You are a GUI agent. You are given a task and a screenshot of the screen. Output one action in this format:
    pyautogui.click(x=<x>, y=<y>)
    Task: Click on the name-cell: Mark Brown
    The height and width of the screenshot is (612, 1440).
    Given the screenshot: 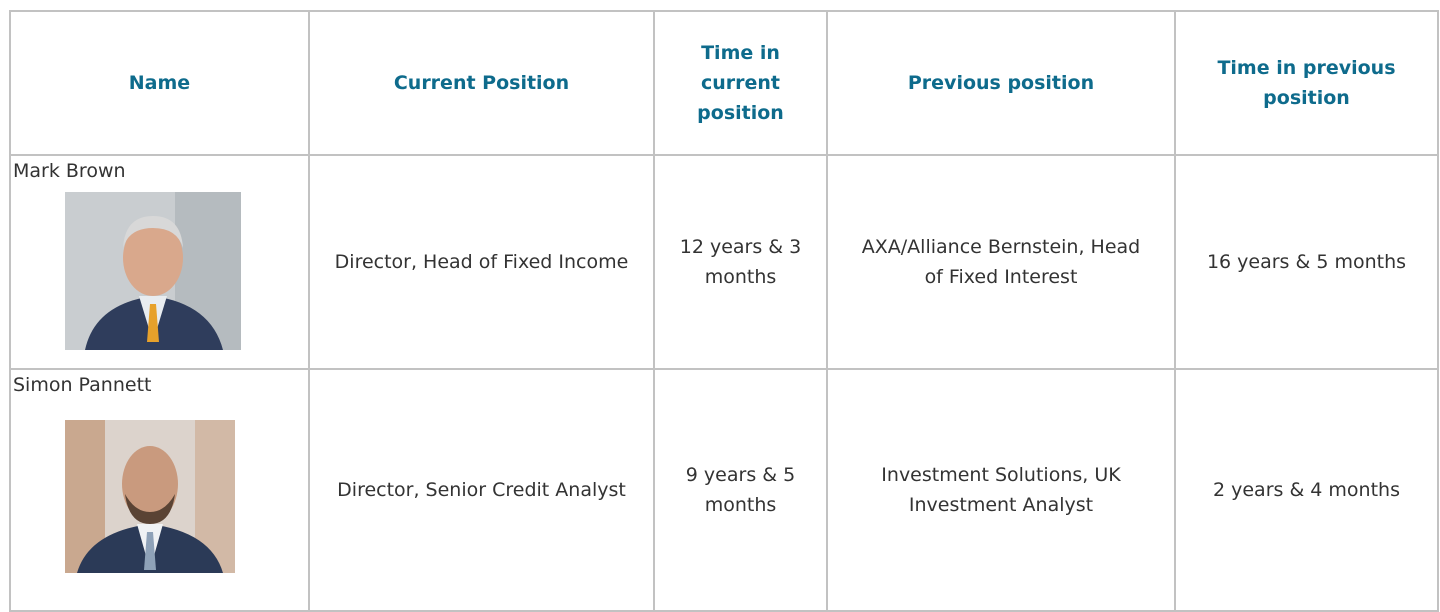 What is the action you would take?
    pyautogui.click(x=159, y=262)
    